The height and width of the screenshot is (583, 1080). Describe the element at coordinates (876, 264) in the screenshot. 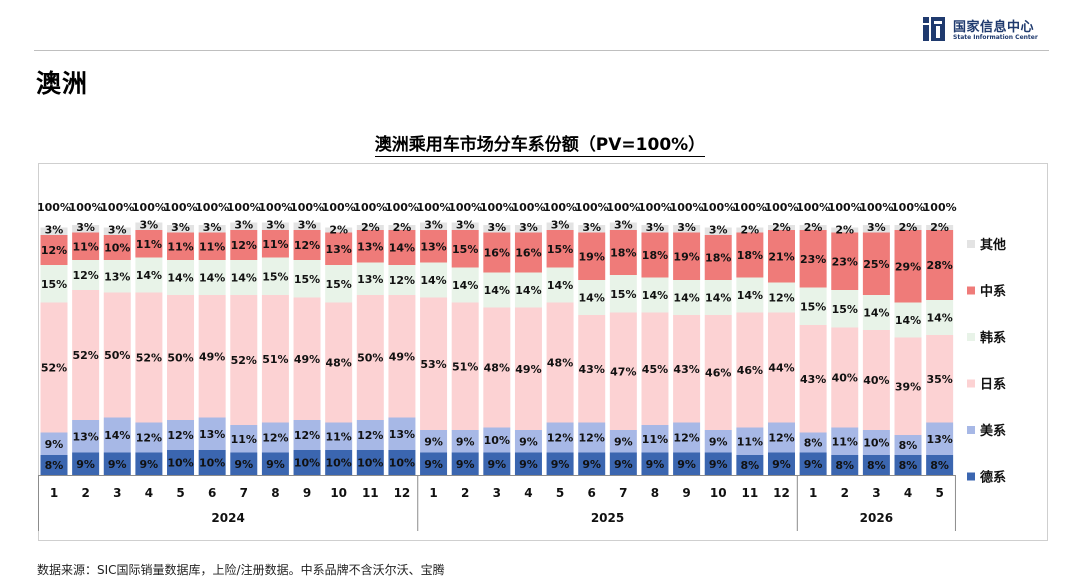

I see `data-label: 25%` at that location.